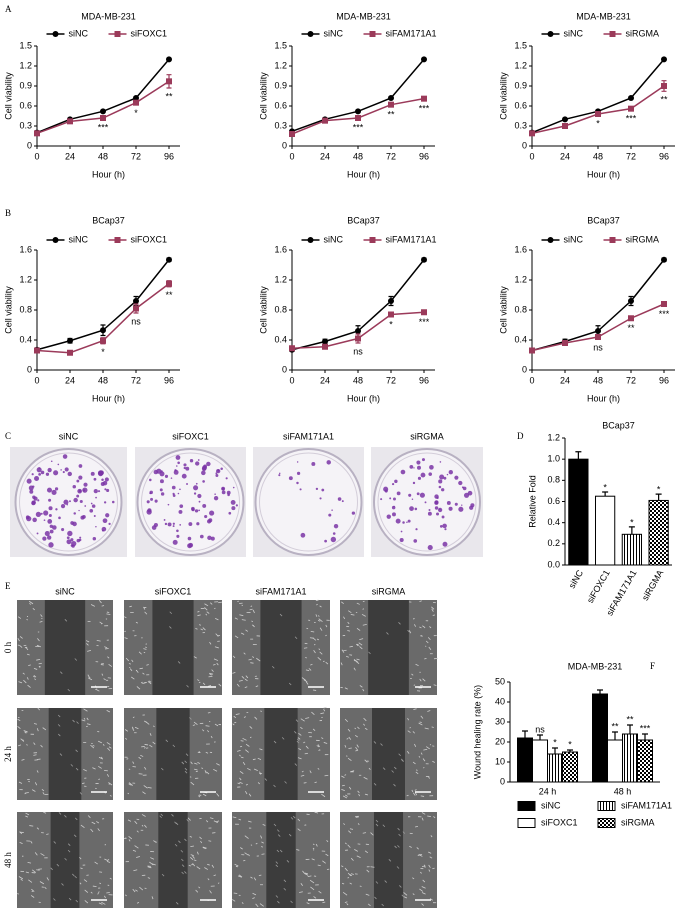 The width and height of the screenshot is (685, 923). What do you see at coordinates (25, 249) in the screenshot?
I see `y-tick-label: 1.6` at bounding box center [25, 249].